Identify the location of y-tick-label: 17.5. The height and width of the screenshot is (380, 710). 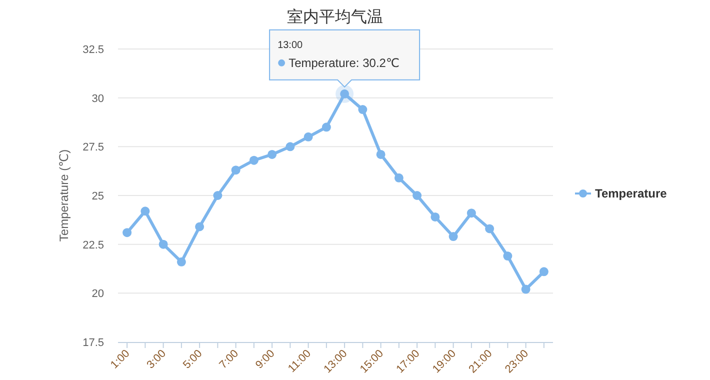
(93, 343).